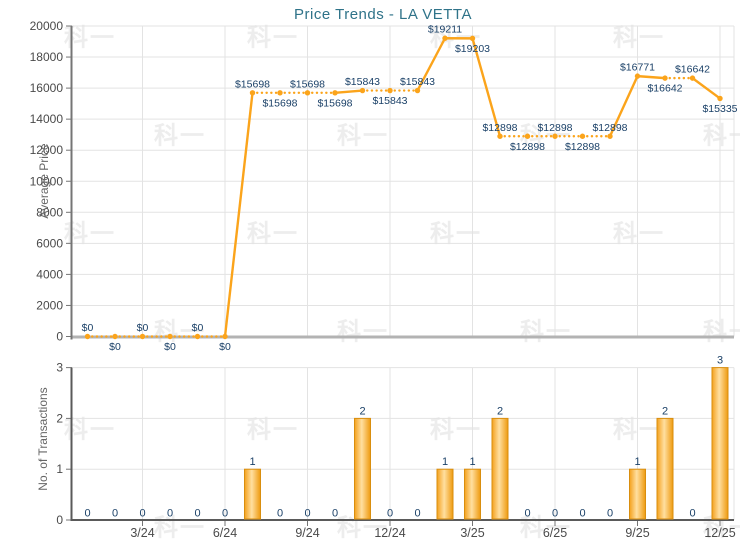 The image size is (740, 550). I want to click on y-axis-tick-label: 2, so click(59, 418).